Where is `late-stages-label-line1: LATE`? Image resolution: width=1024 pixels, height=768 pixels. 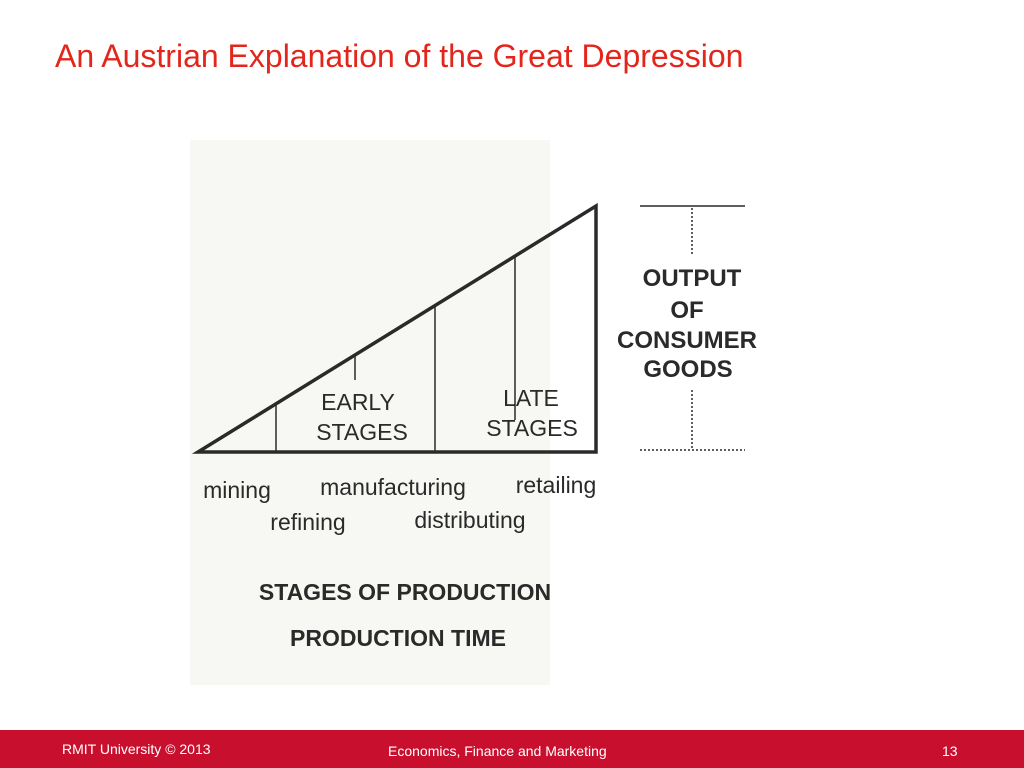
late-stages-label-line1: LATE is located at coordinates (531, 398).